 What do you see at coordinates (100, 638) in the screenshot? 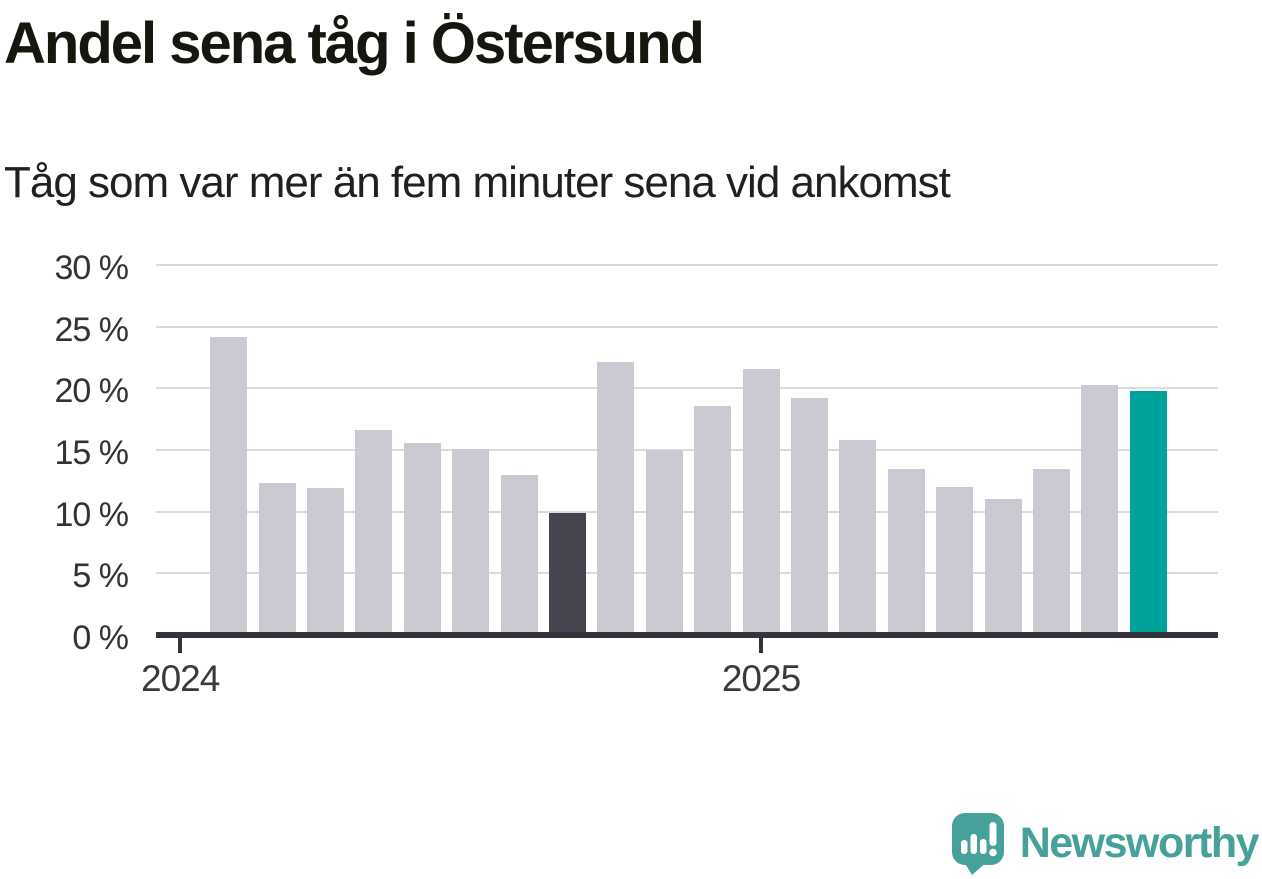
I see `y-axis-tick-label: 0 %` at bounding box center [100, 638].